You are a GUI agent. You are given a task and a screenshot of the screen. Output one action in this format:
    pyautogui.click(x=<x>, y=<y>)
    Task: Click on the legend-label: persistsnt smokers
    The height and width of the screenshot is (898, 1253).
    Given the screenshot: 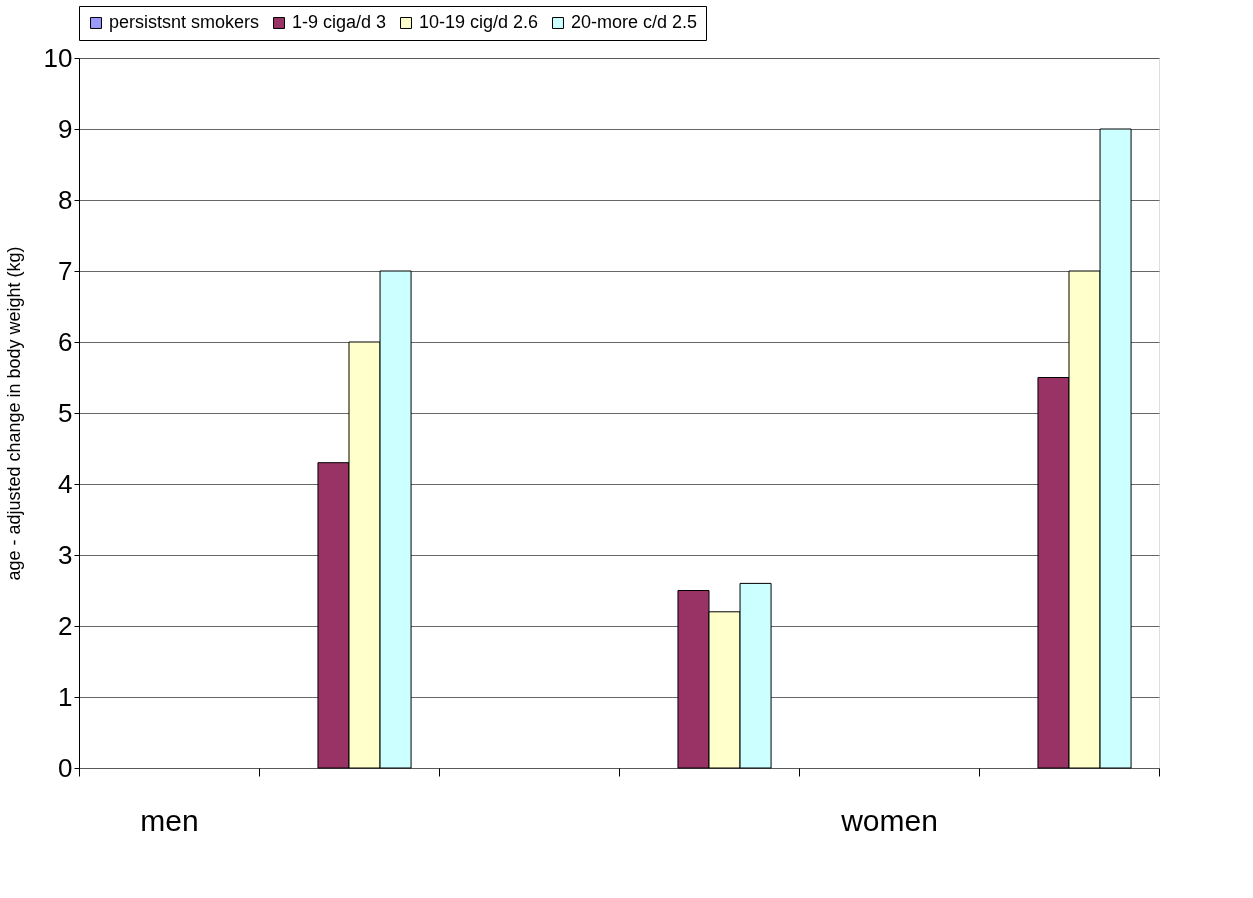 What is the action you would take?
    pyautogui.click(x=184, y=22)
    